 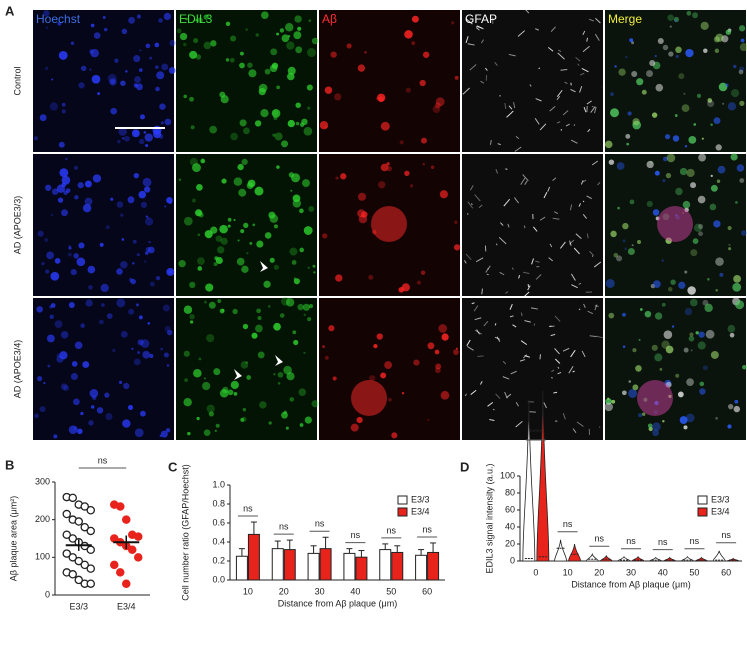 What do you see at coordinates (10, 10) in the screenshot?
I see `panel-label: A` at bounding box center [10, 10].